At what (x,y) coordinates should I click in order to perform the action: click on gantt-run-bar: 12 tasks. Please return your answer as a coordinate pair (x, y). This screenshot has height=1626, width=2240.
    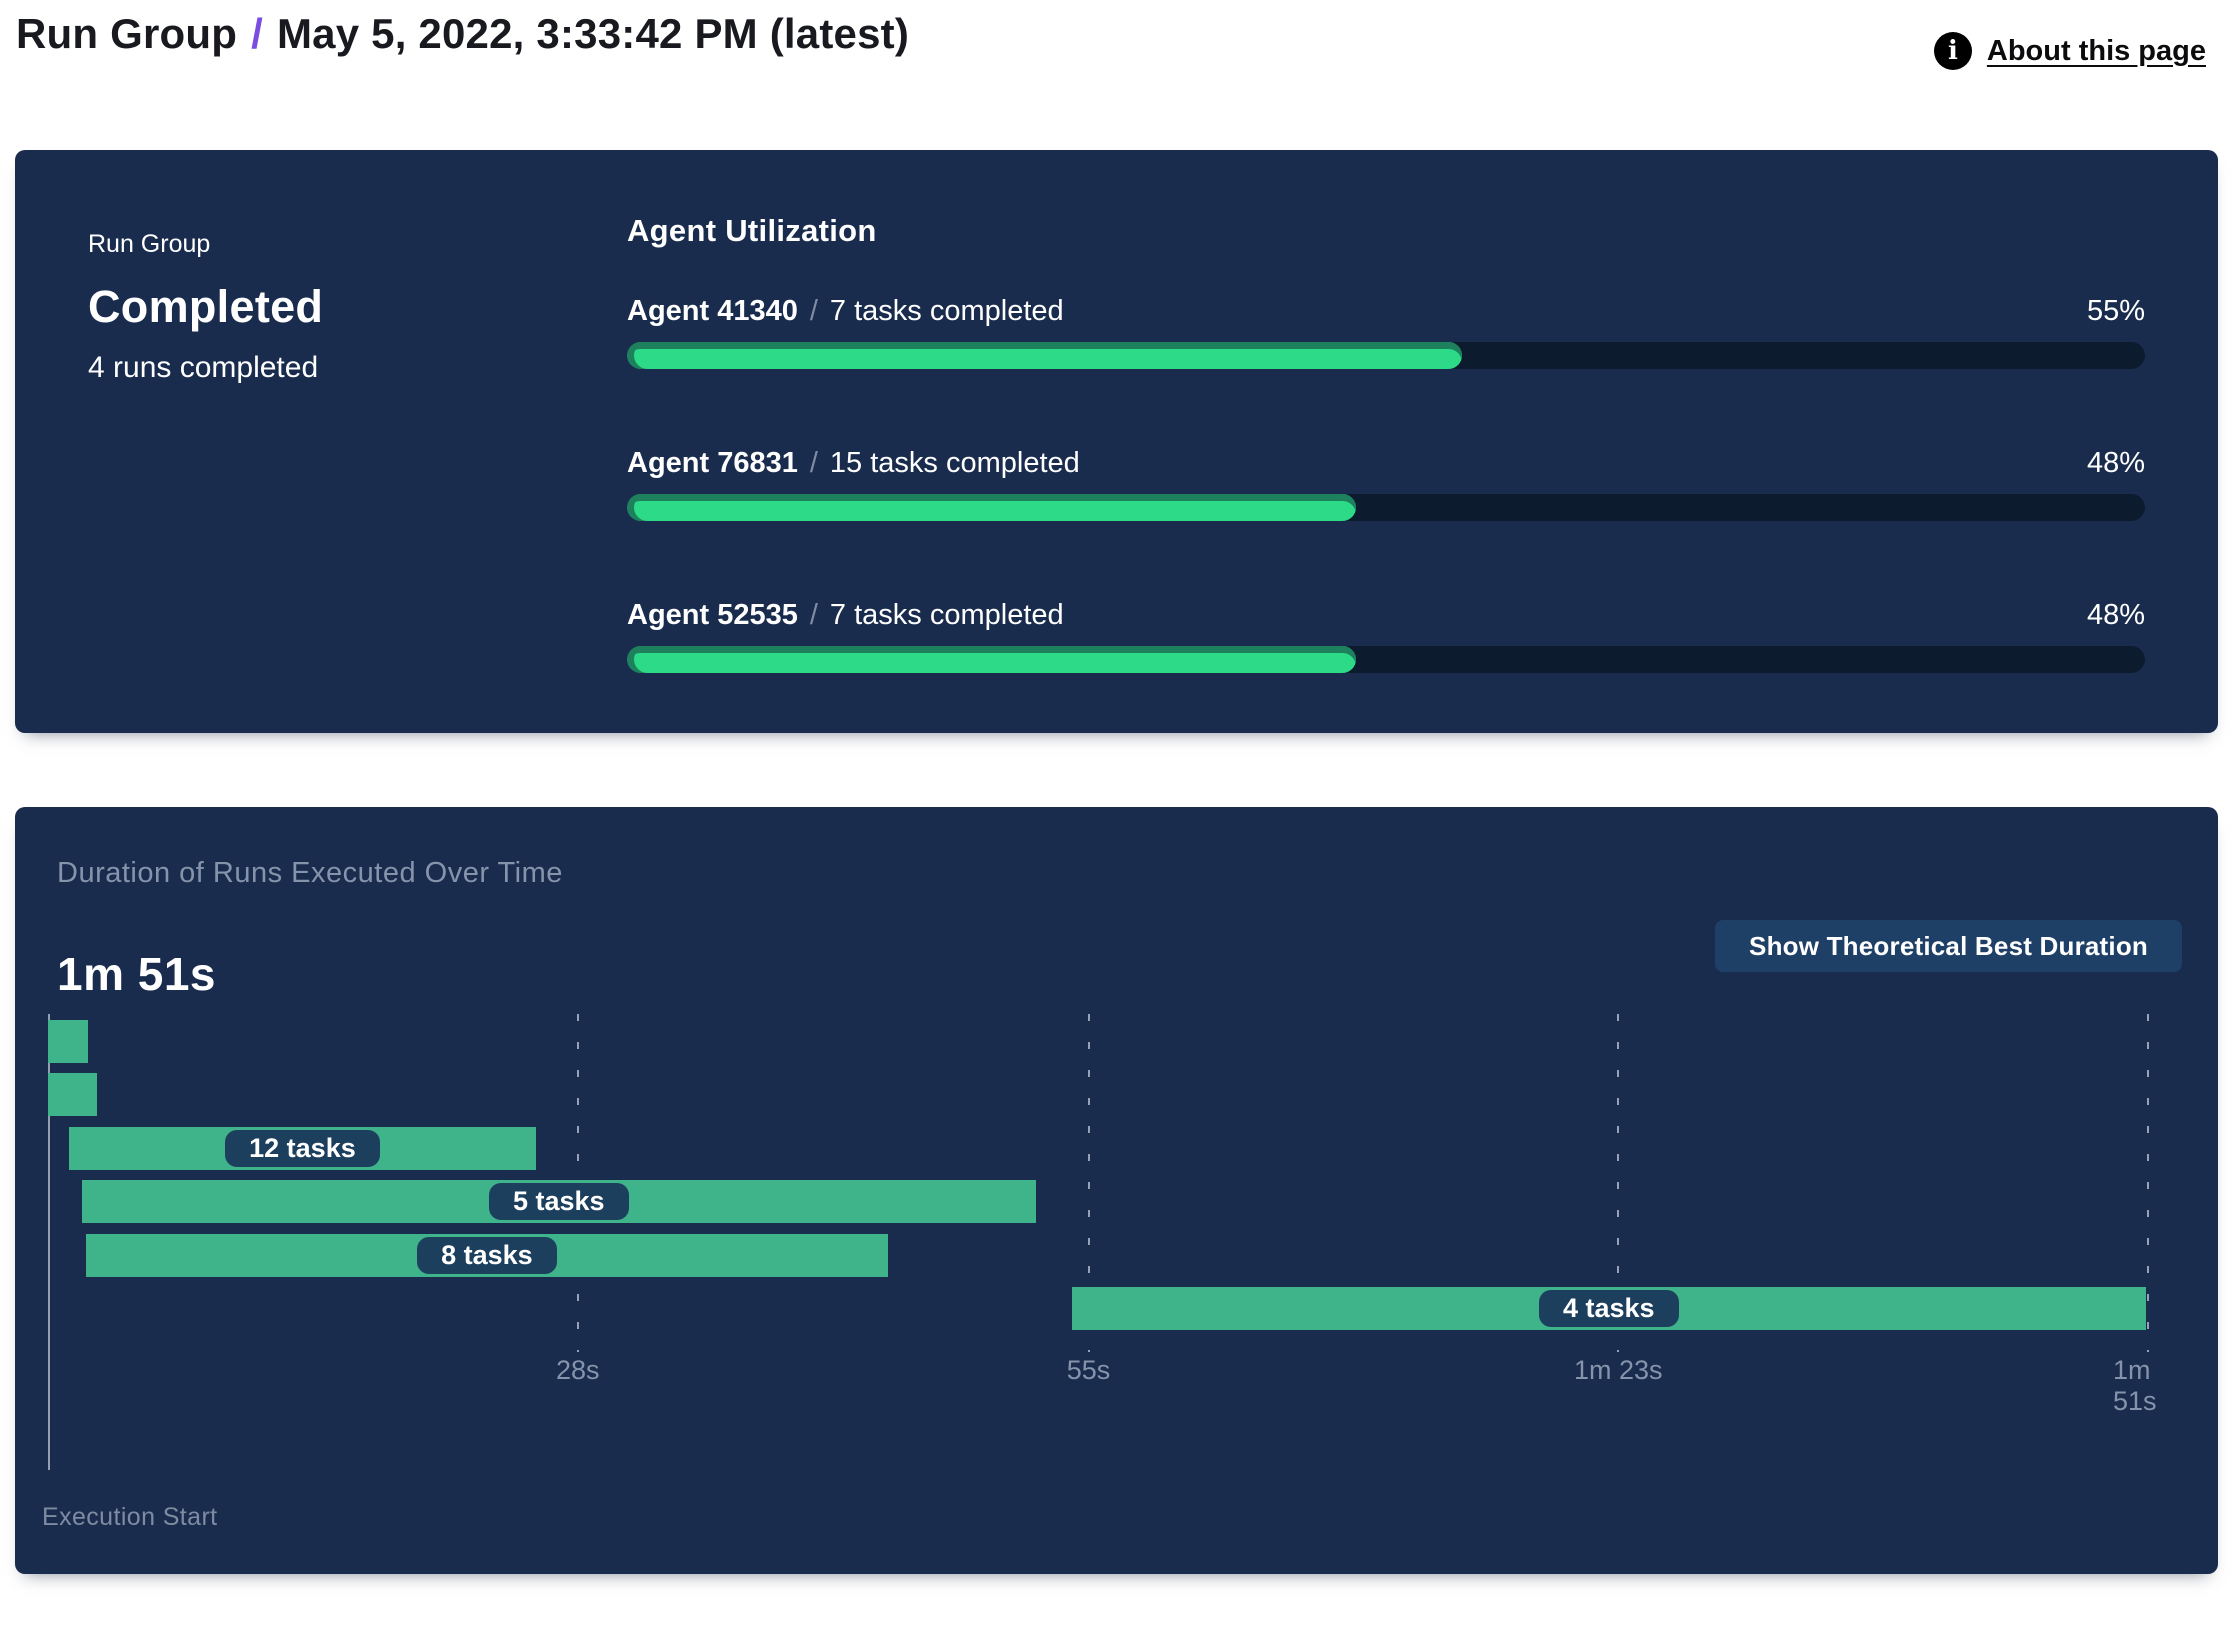
    Looking at the image, I should click on (302, 1148).